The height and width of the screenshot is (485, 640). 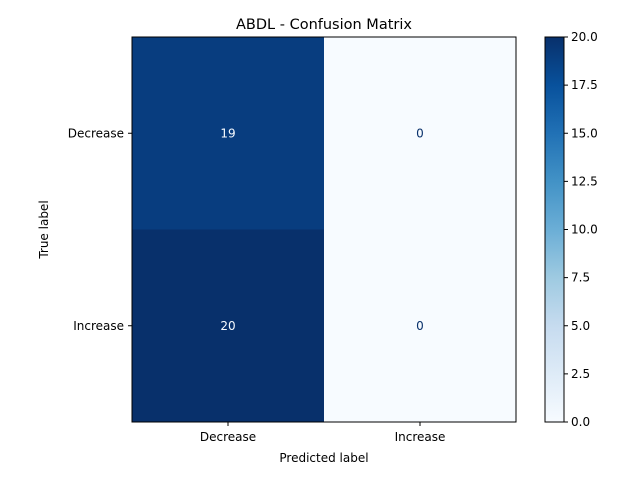 I want to click on colorbar-tick-label: 7.5, so click(x=580, y=278).